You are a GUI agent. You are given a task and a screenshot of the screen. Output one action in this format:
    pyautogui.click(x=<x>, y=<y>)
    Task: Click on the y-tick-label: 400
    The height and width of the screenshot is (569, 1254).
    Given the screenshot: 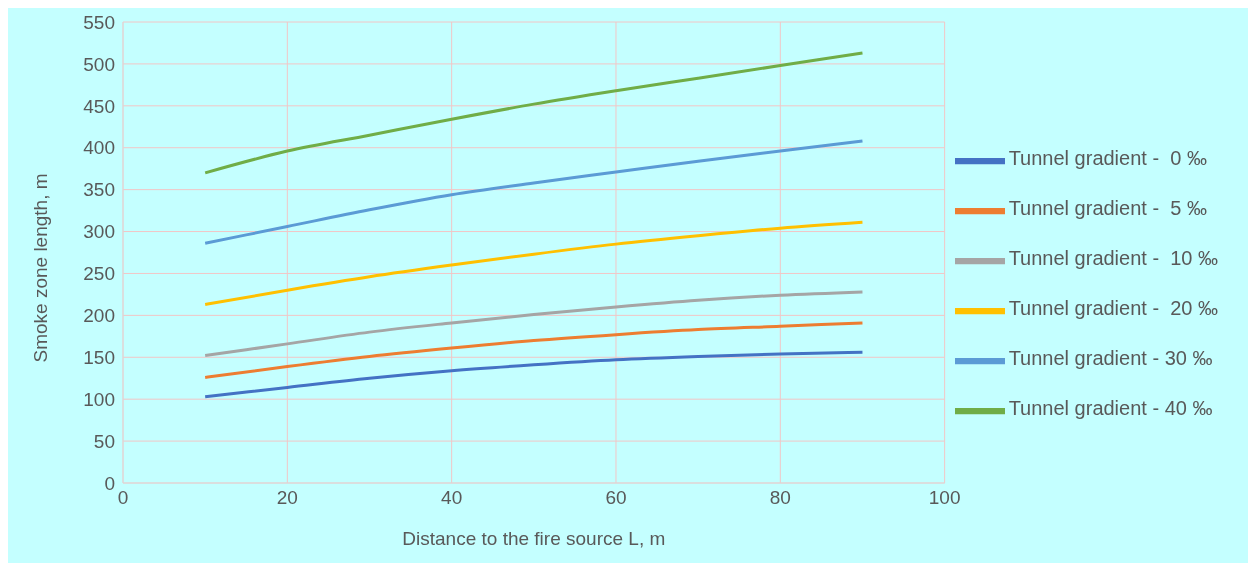 What is the action you would take?
    pyautogui.click(x=99, y=148)
    